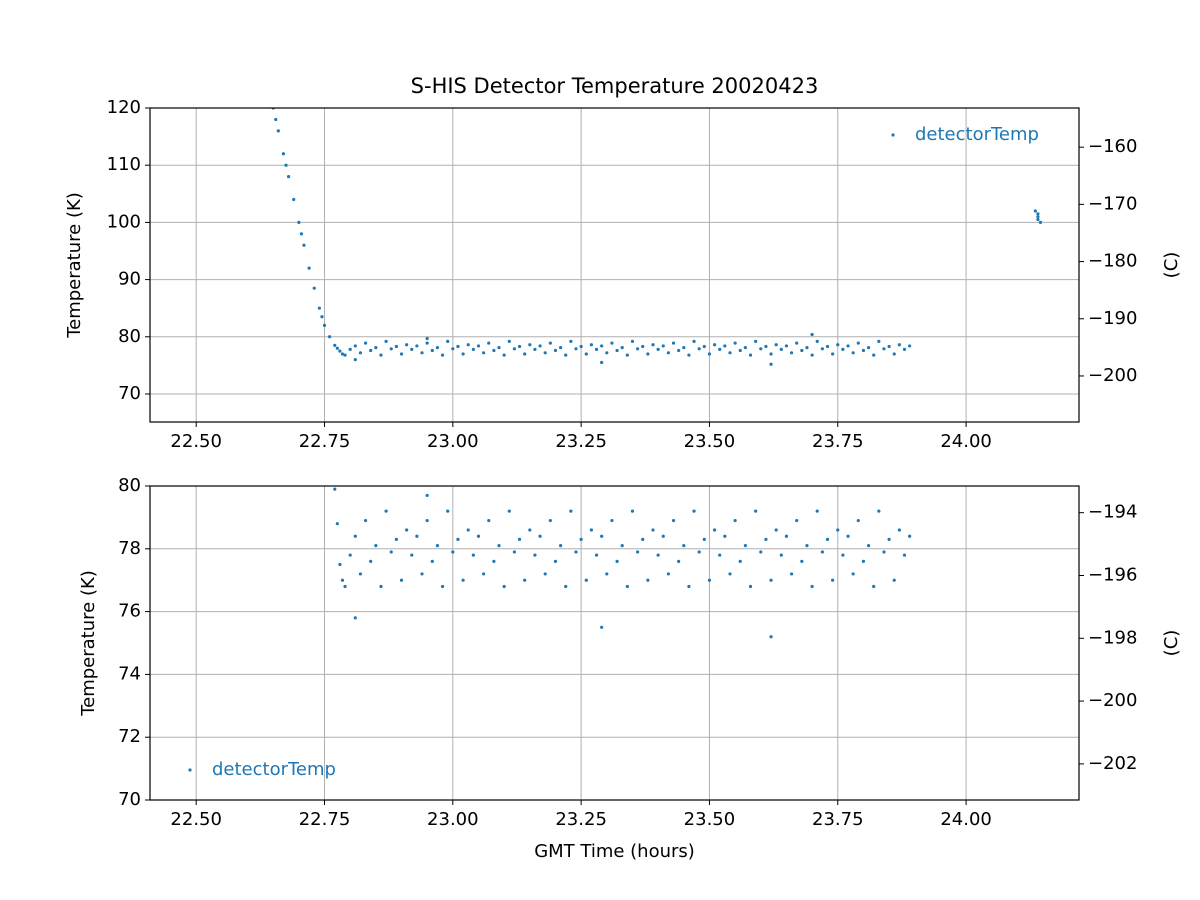 This screenshot has width=1200, height=900. I want to click on y2-axis-label: (C), so click(1171, 265).